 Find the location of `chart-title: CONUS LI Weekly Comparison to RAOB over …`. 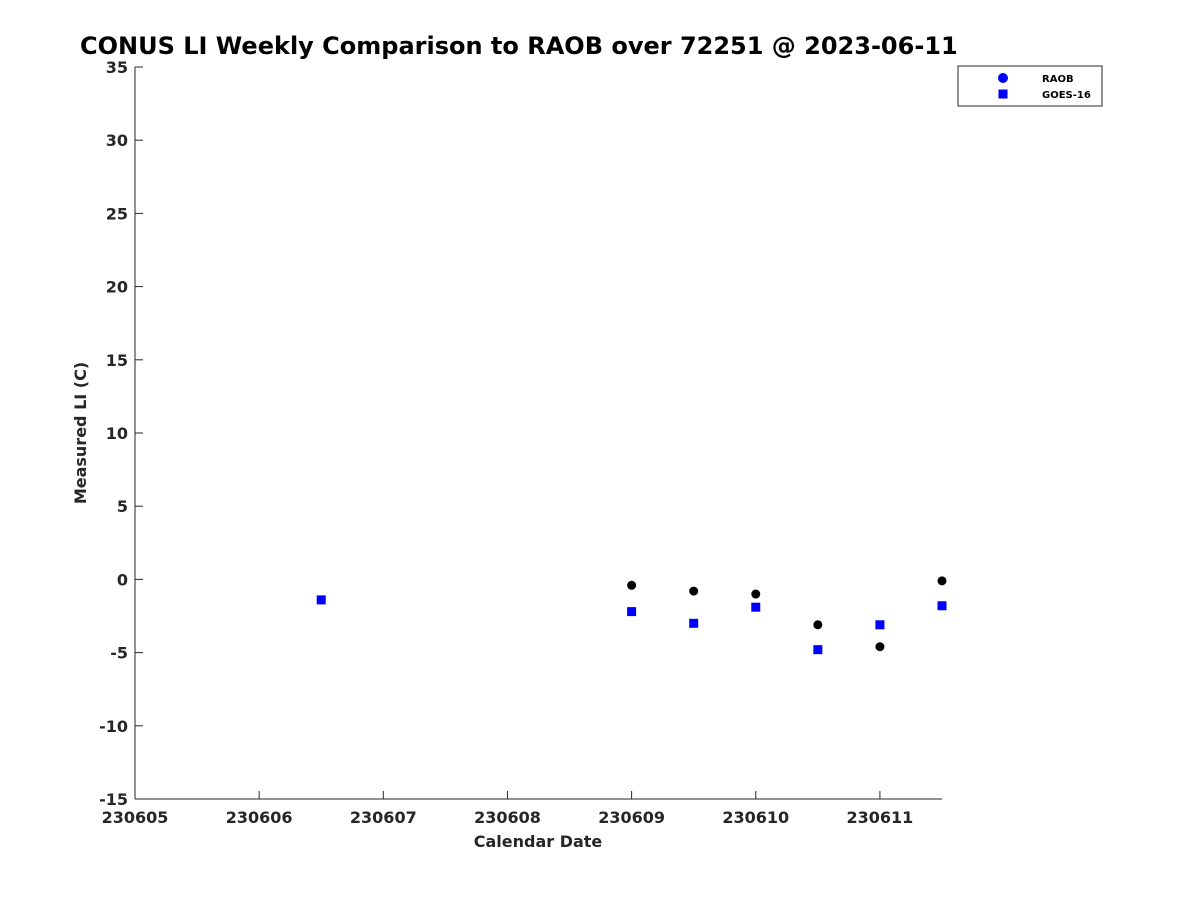

chart-title: CONUS LI Weekly Comparison to RAOB over … is located at coordinates (519, 46).